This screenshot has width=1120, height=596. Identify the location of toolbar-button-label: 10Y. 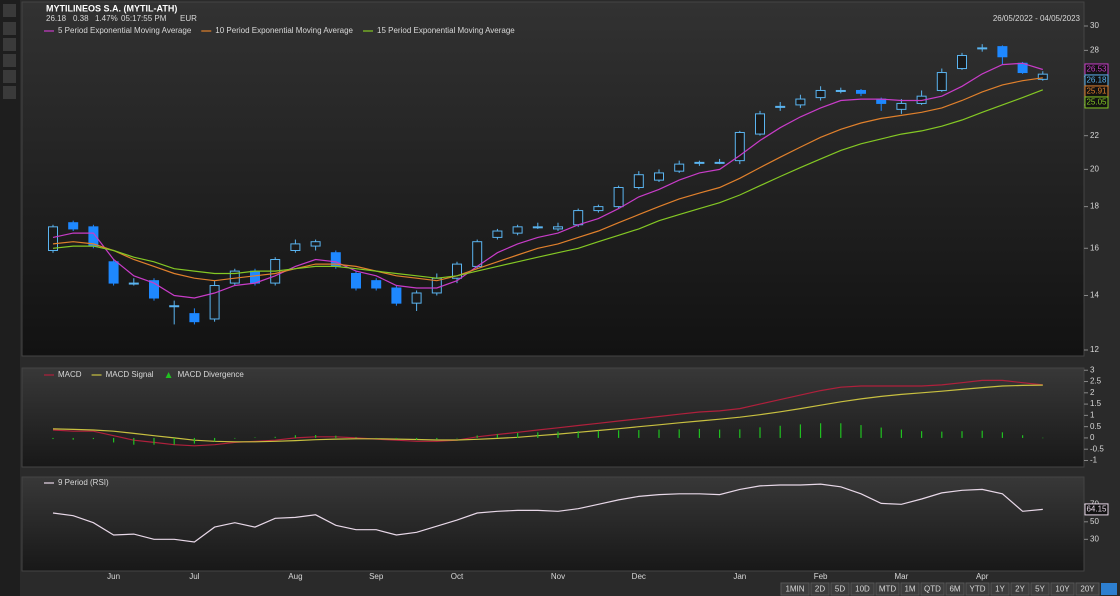
(1062, 589).